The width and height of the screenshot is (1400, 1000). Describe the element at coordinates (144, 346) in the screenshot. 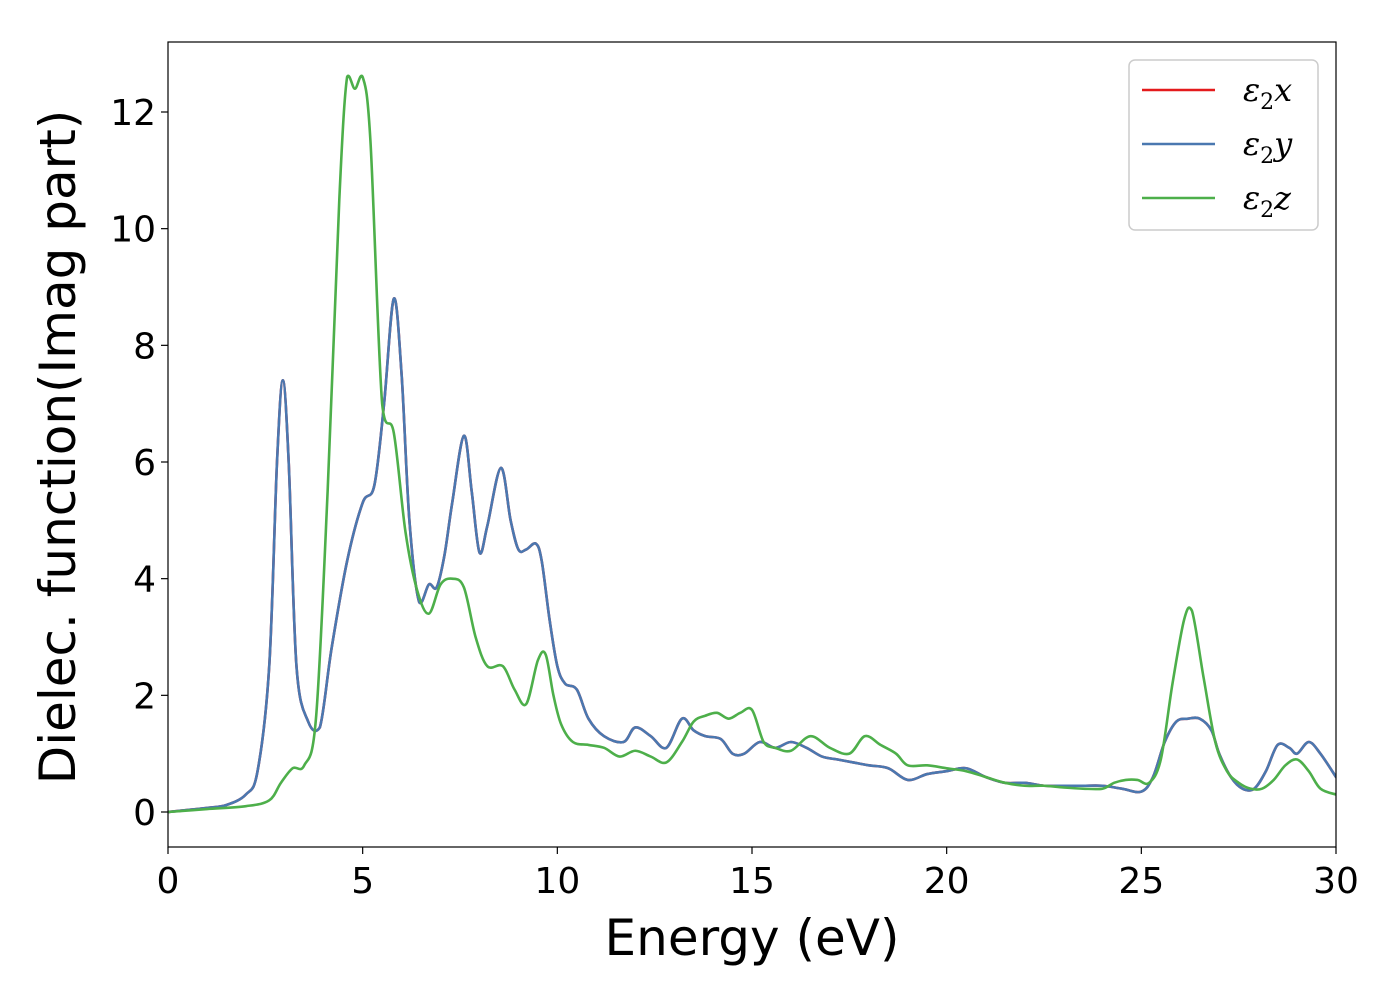

I see `y-tick-label: 8` at that location.